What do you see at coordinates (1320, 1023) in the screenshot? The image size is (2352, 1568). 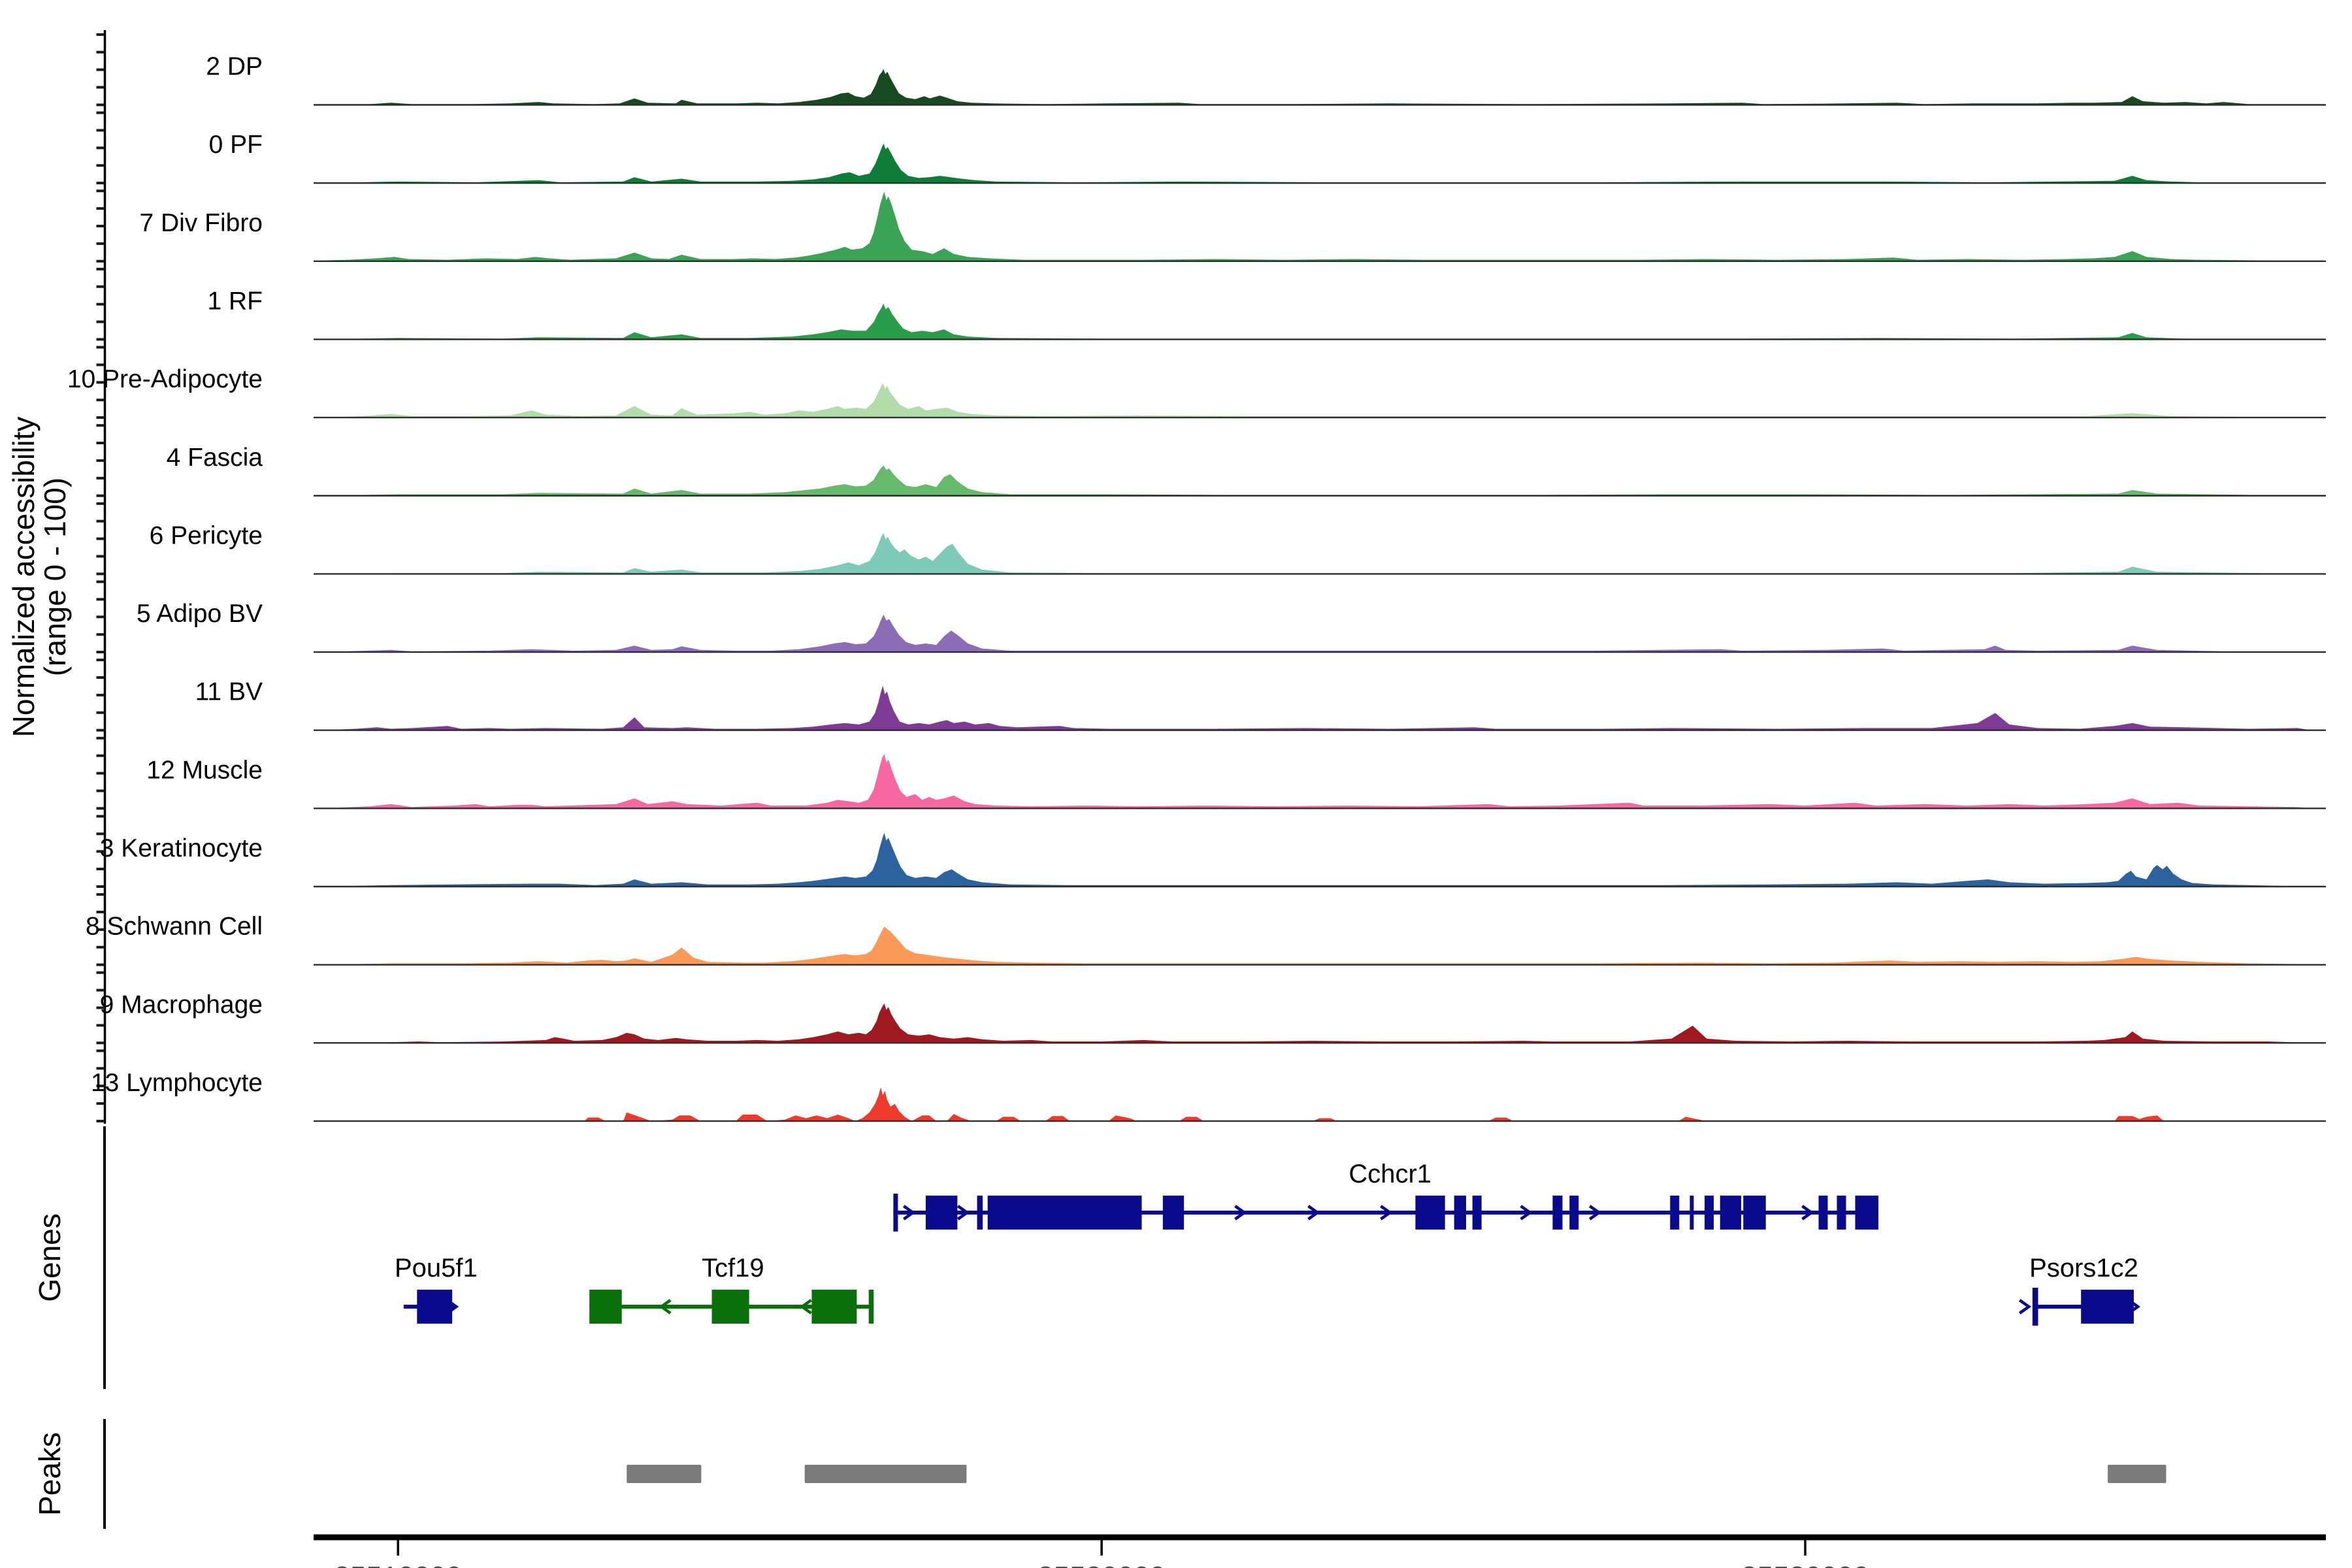 I see `track-signal-9-macrophage` at bounding box center [1320, 1023].